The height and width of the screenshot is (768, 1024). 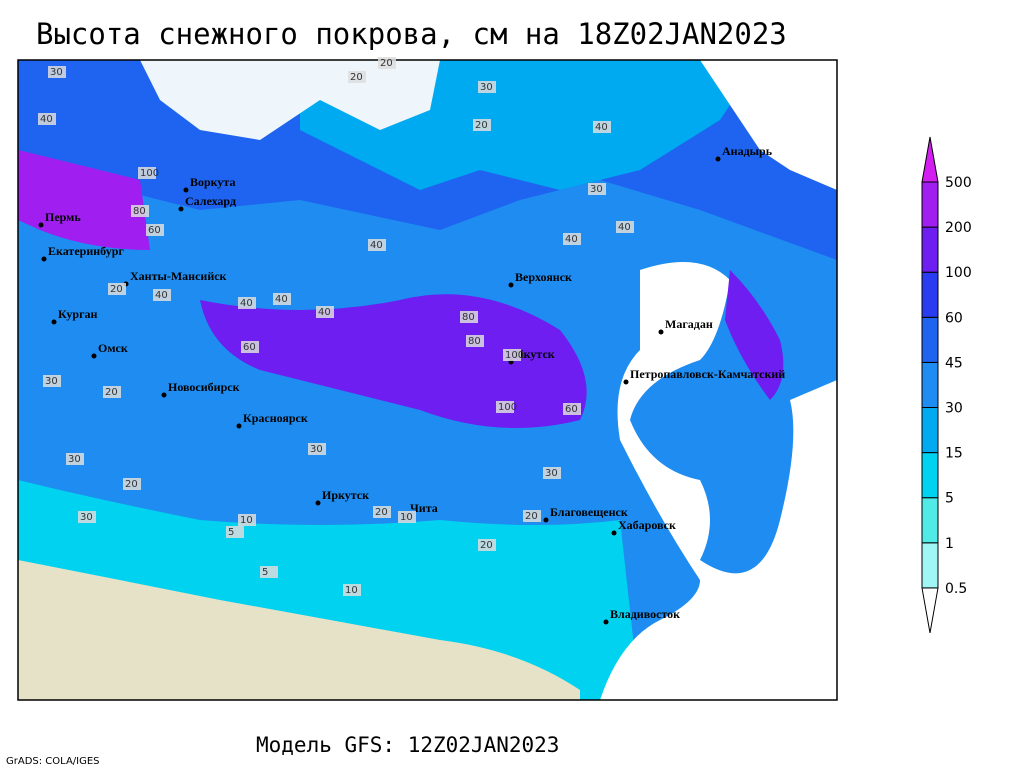 What do you see at coordinates (949, 499) in the screenshot?
I see `legend-label: 5` at bounding box center [949, 499].